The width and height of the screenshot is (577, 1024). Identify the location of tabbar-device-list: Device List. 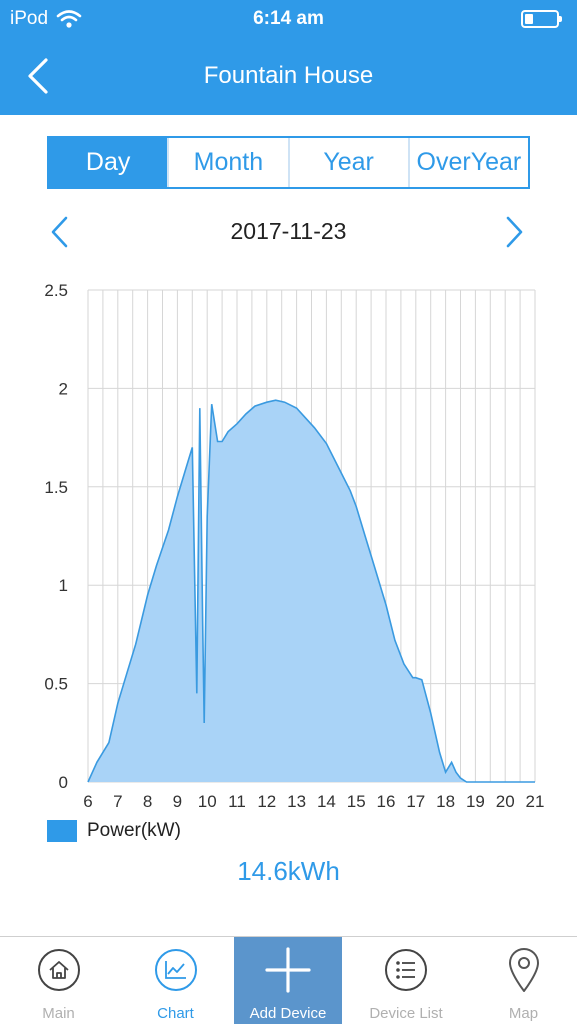
(406, 980).